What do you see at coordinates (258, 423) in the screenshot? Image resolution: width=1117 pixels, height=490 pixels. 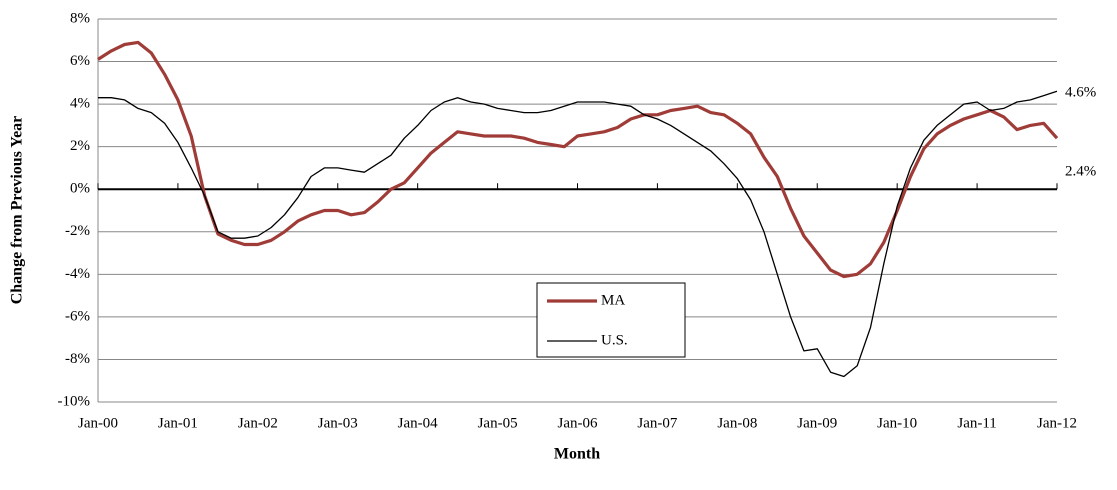 I see `x-tick-label: Jan-02` at bounding box center [258, 423].